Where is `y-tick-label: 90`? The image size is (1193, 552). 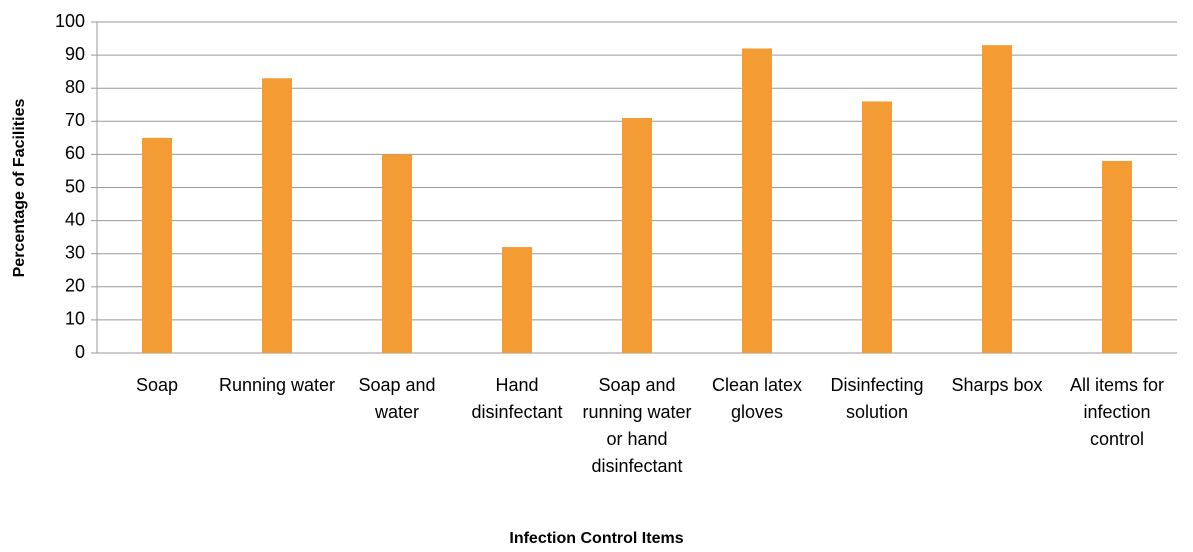
y-tick-label: 90 is located at coordinates (75, 54).